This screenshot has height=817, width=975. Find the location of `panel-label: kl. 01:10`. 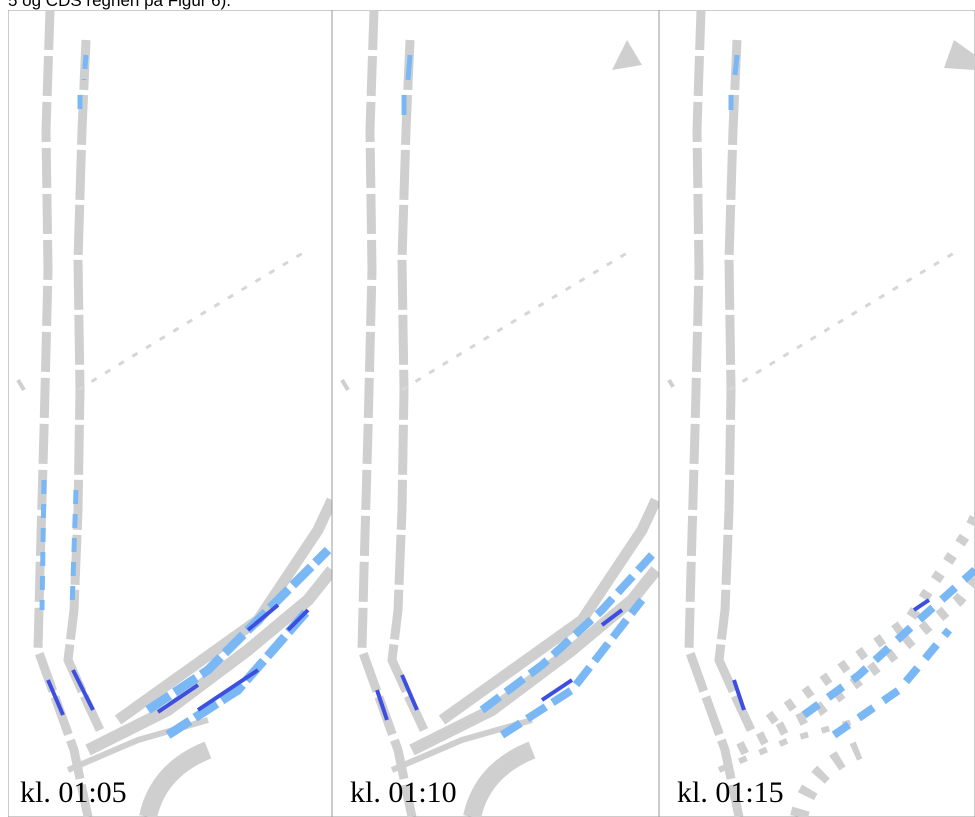

panel-label: kl. 01:10 is located at coordinates (403, 792).